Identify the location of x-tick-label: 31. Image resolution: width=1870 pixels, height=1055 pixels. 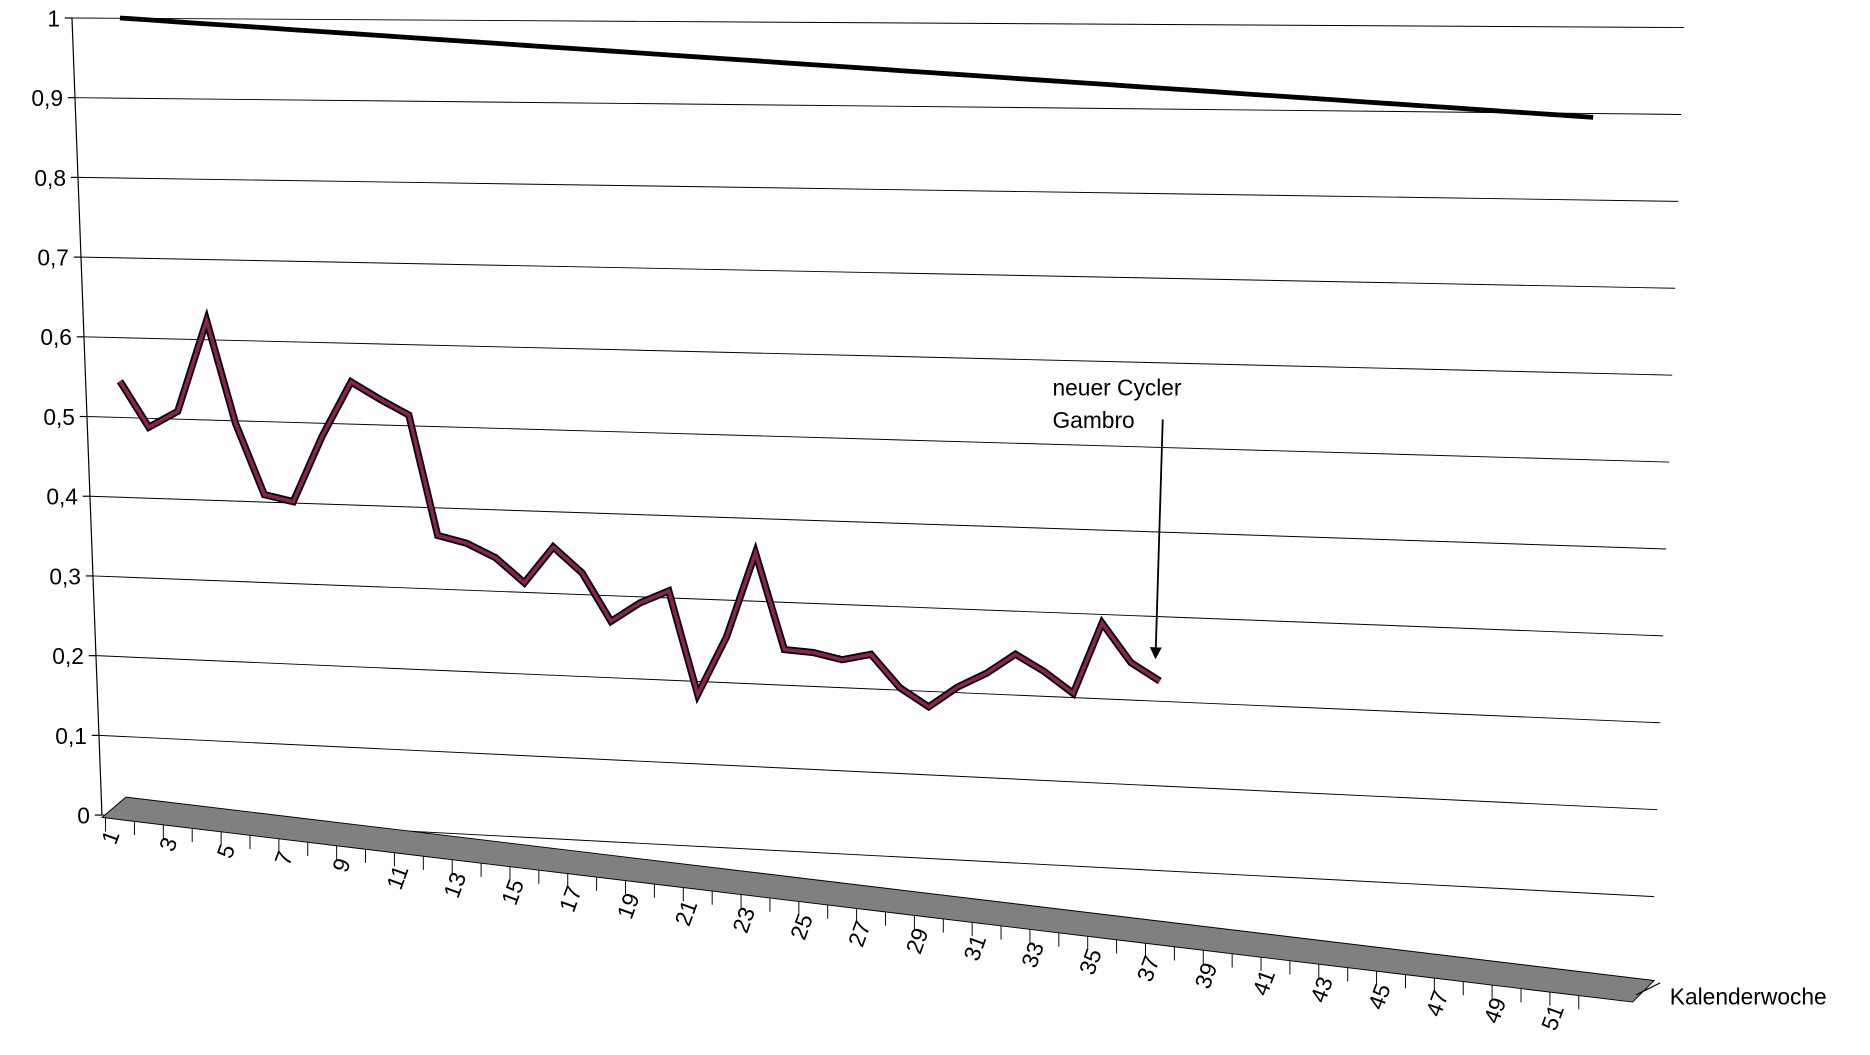
(974, 947).